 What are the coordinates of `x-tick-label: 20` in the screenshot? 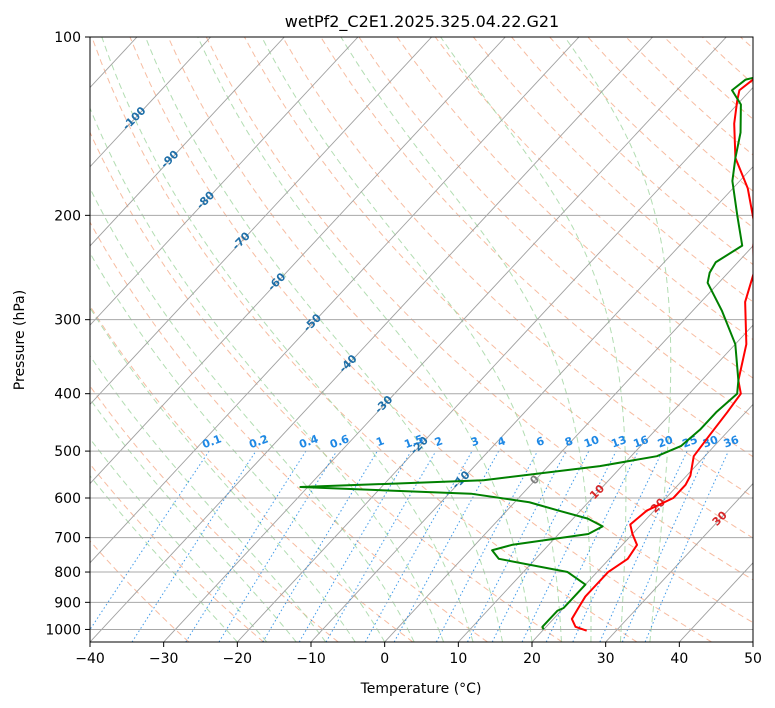 It's located at (532, 659).